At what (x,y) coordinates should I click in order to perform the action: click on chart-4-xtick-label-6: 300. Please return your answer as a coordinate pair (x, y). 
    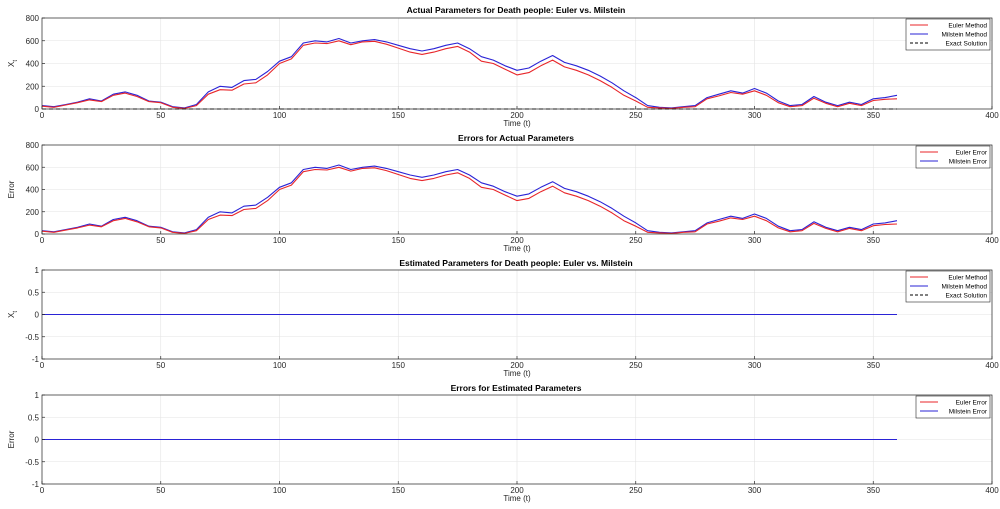
    Looking at the image, I should click on (755, 490).